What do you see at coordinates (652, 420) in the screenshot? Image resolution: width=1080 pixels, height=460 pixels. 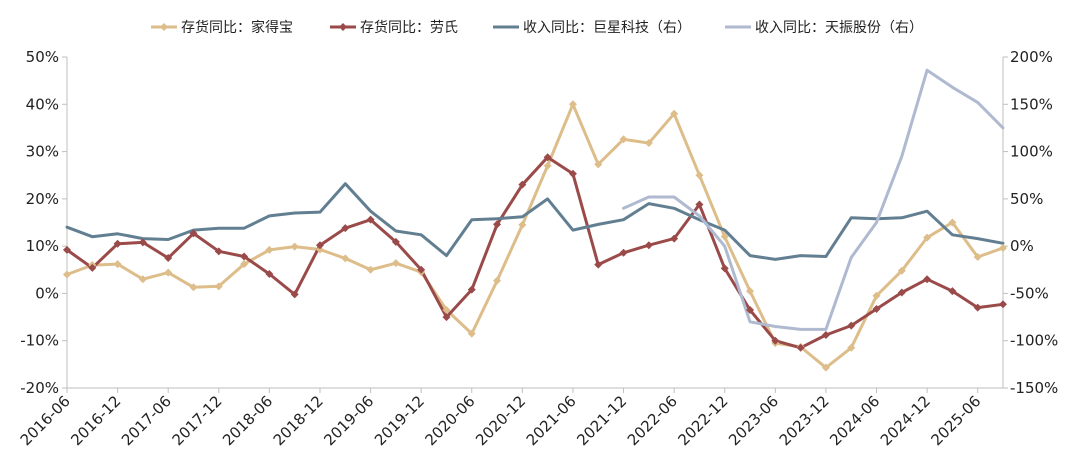 I see `x-tick-label: 2022-06` at bounding box center [652, 420].